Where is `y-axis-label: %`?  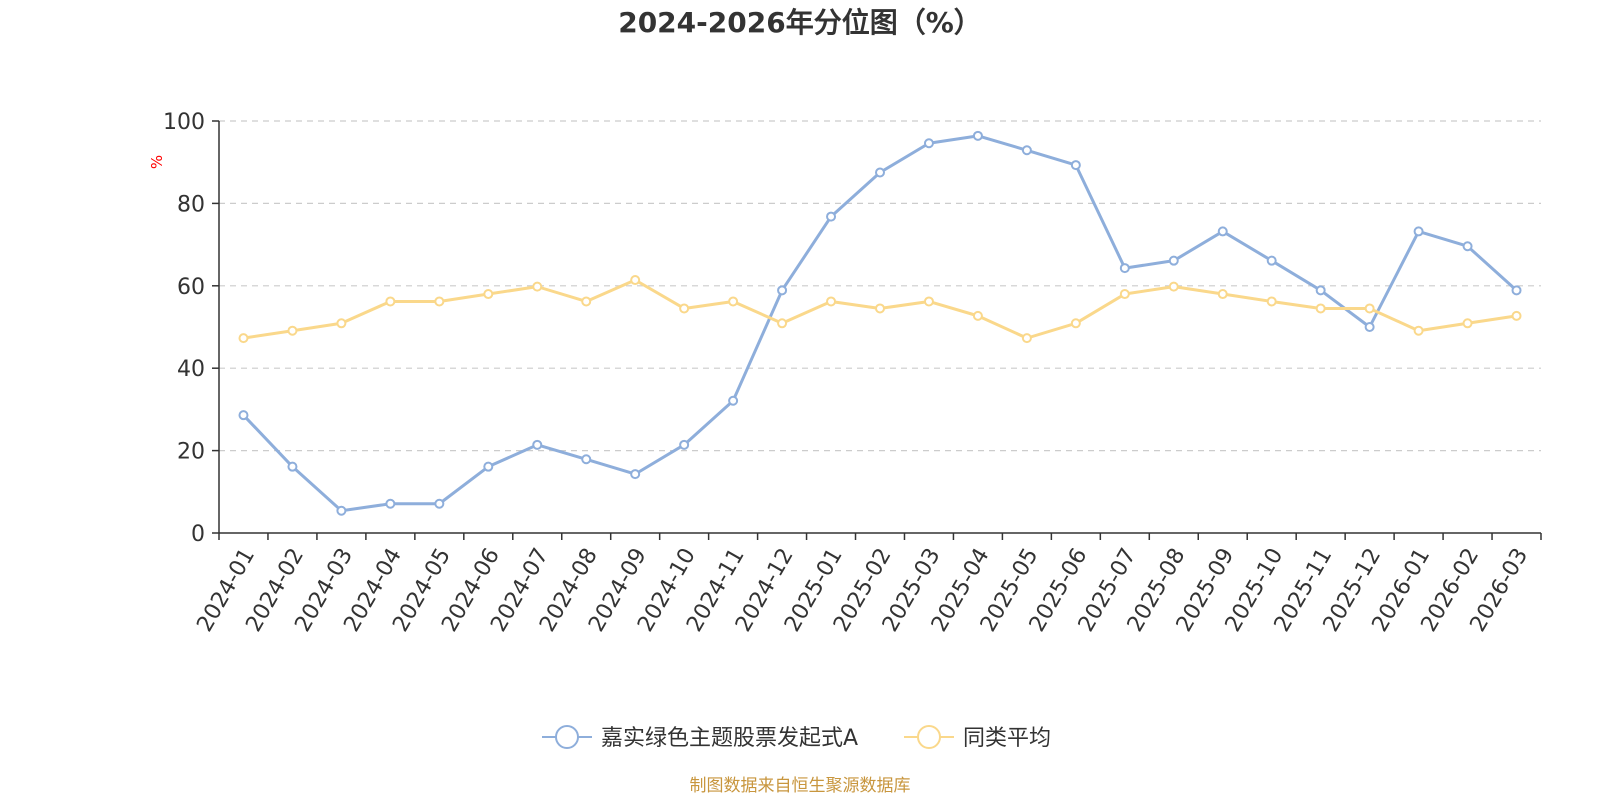
y-axis-label: % is located at coordinates (157, 162).